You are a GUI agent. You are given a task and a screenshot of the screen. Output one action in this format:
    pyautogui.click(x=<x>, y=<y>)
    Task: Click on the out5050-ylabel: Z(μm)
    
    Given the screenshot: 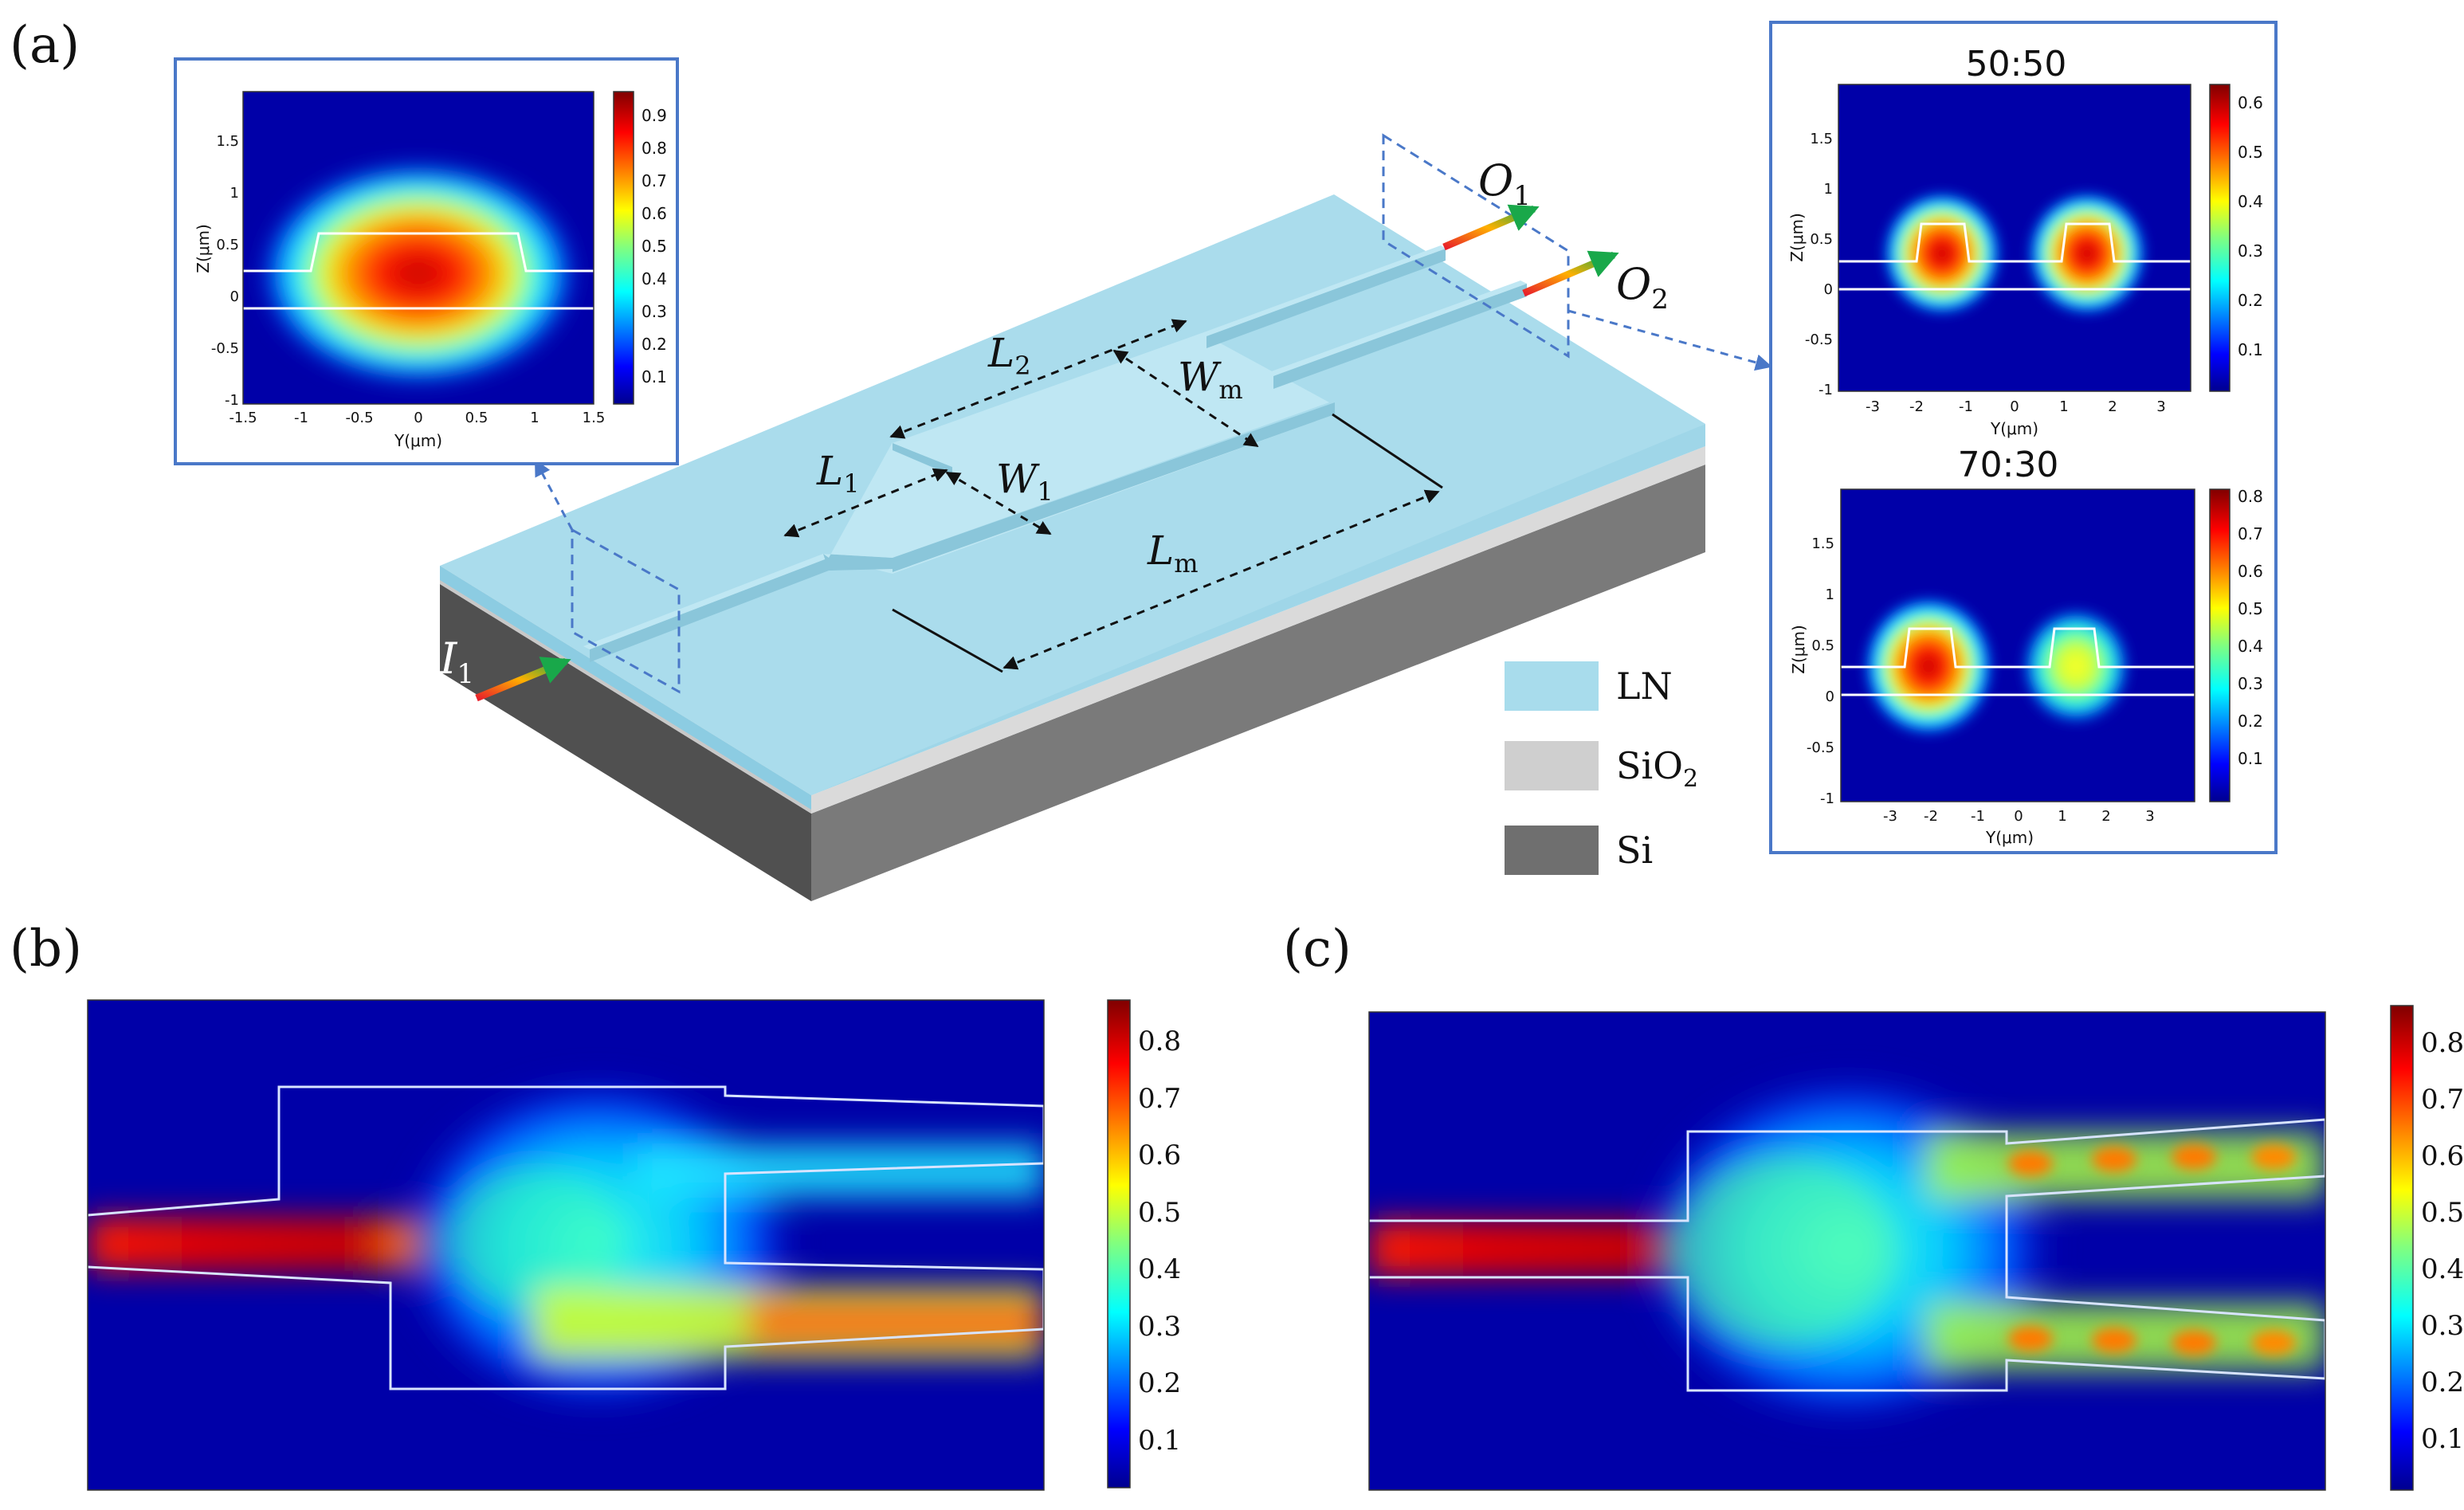 What is the action you would take?
    pyautogui.click(x=1797, y=237)
    